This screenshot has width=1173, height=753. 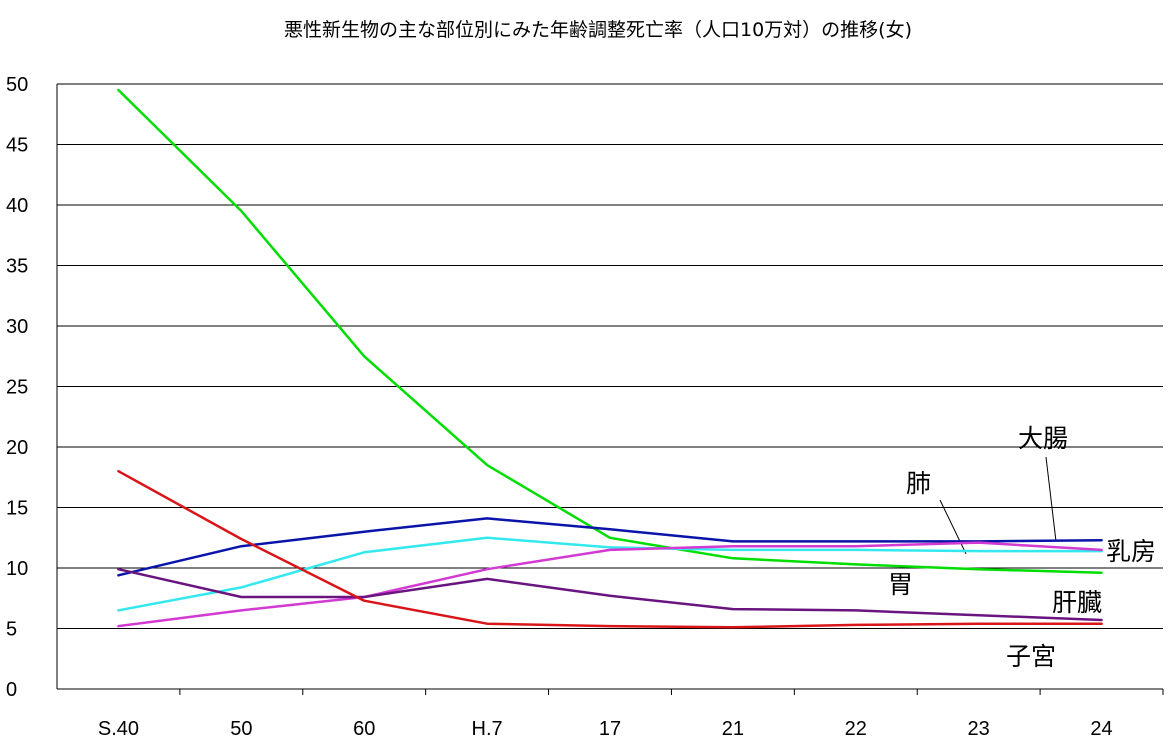 I want to click on x-tick-label: 24, so click(x=1101, y=729).